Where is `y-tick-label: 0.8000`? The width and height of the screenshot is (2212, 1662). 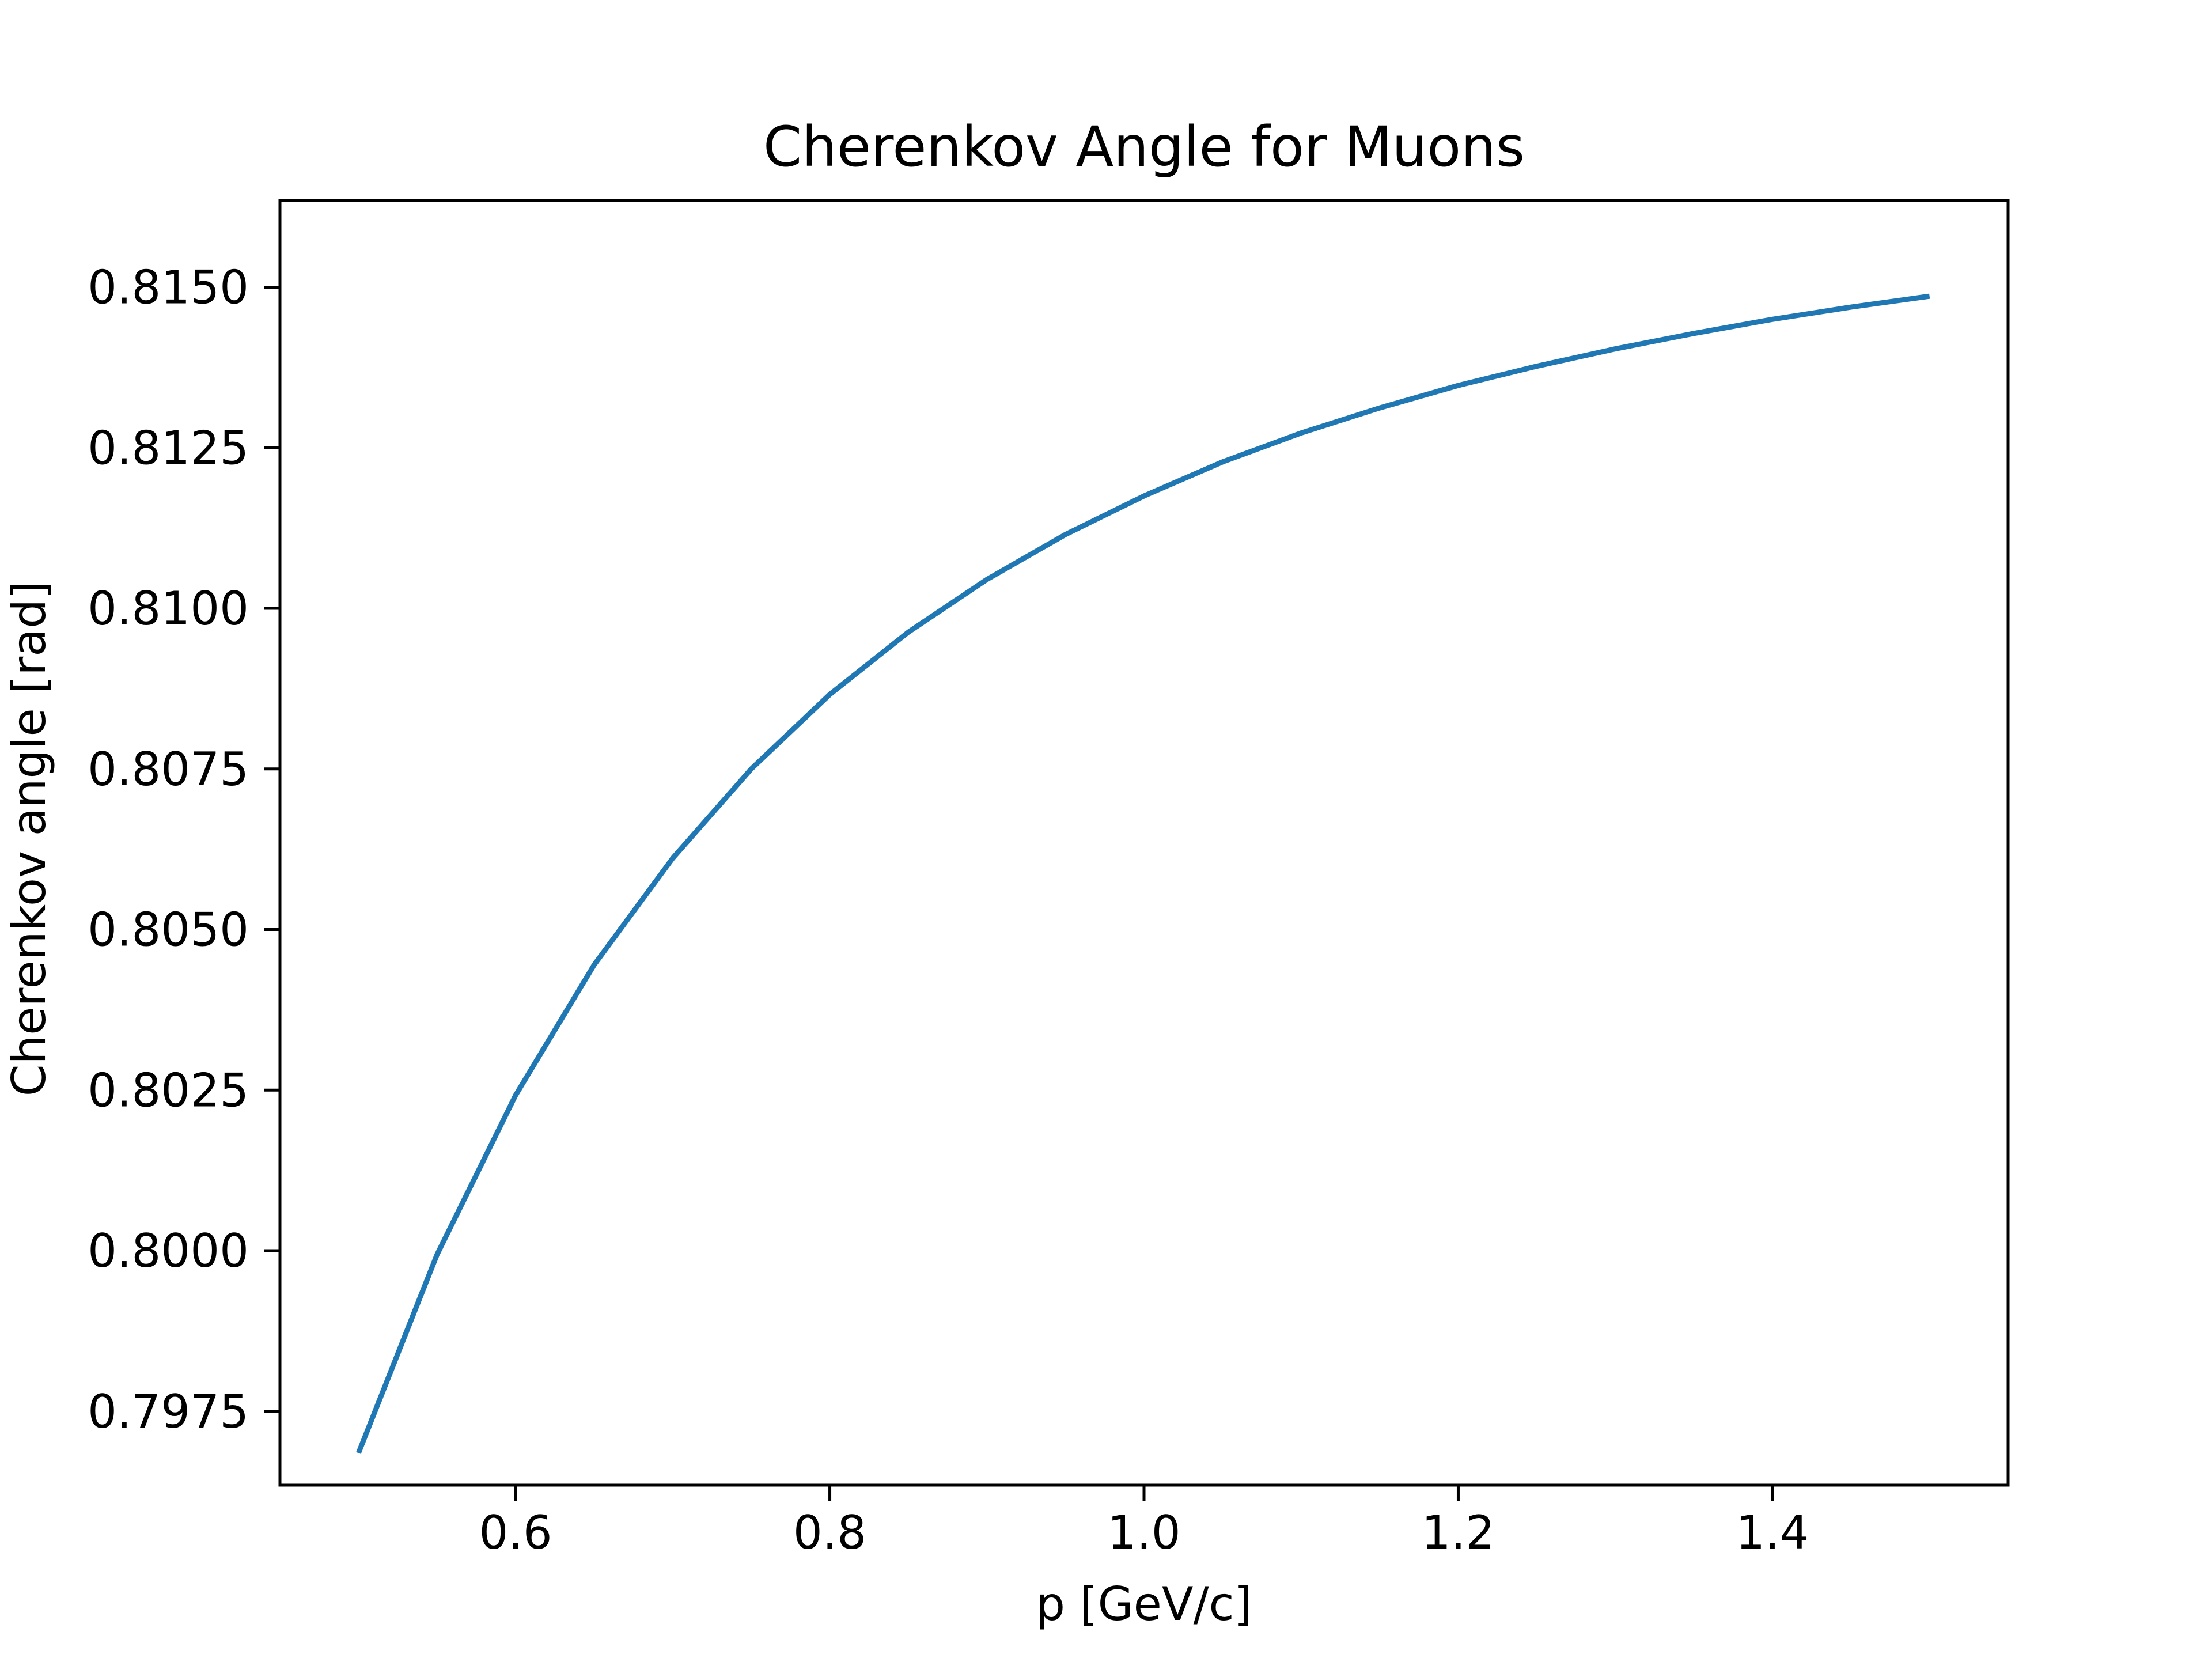 y-tick-label: 0.8000 is located at coordinates (168, 1251).